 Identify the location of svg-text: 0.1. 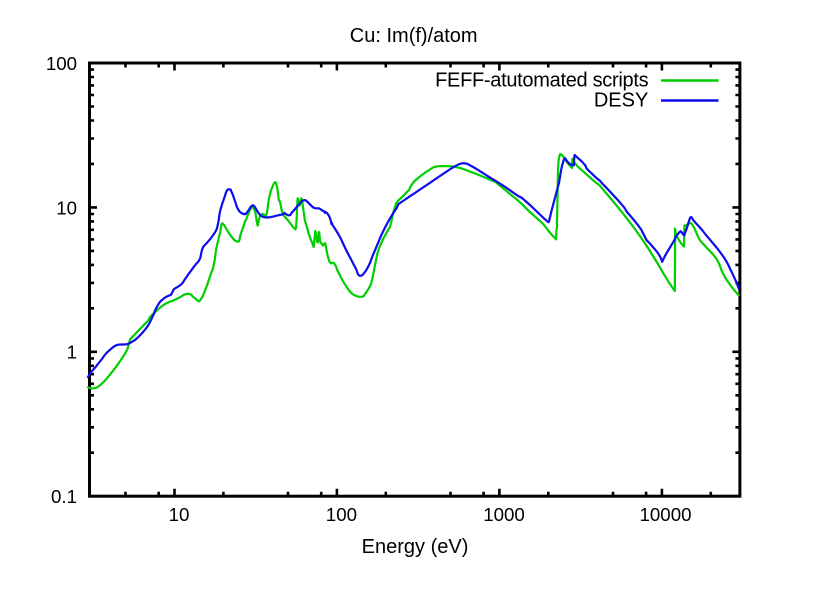
(64, 496).